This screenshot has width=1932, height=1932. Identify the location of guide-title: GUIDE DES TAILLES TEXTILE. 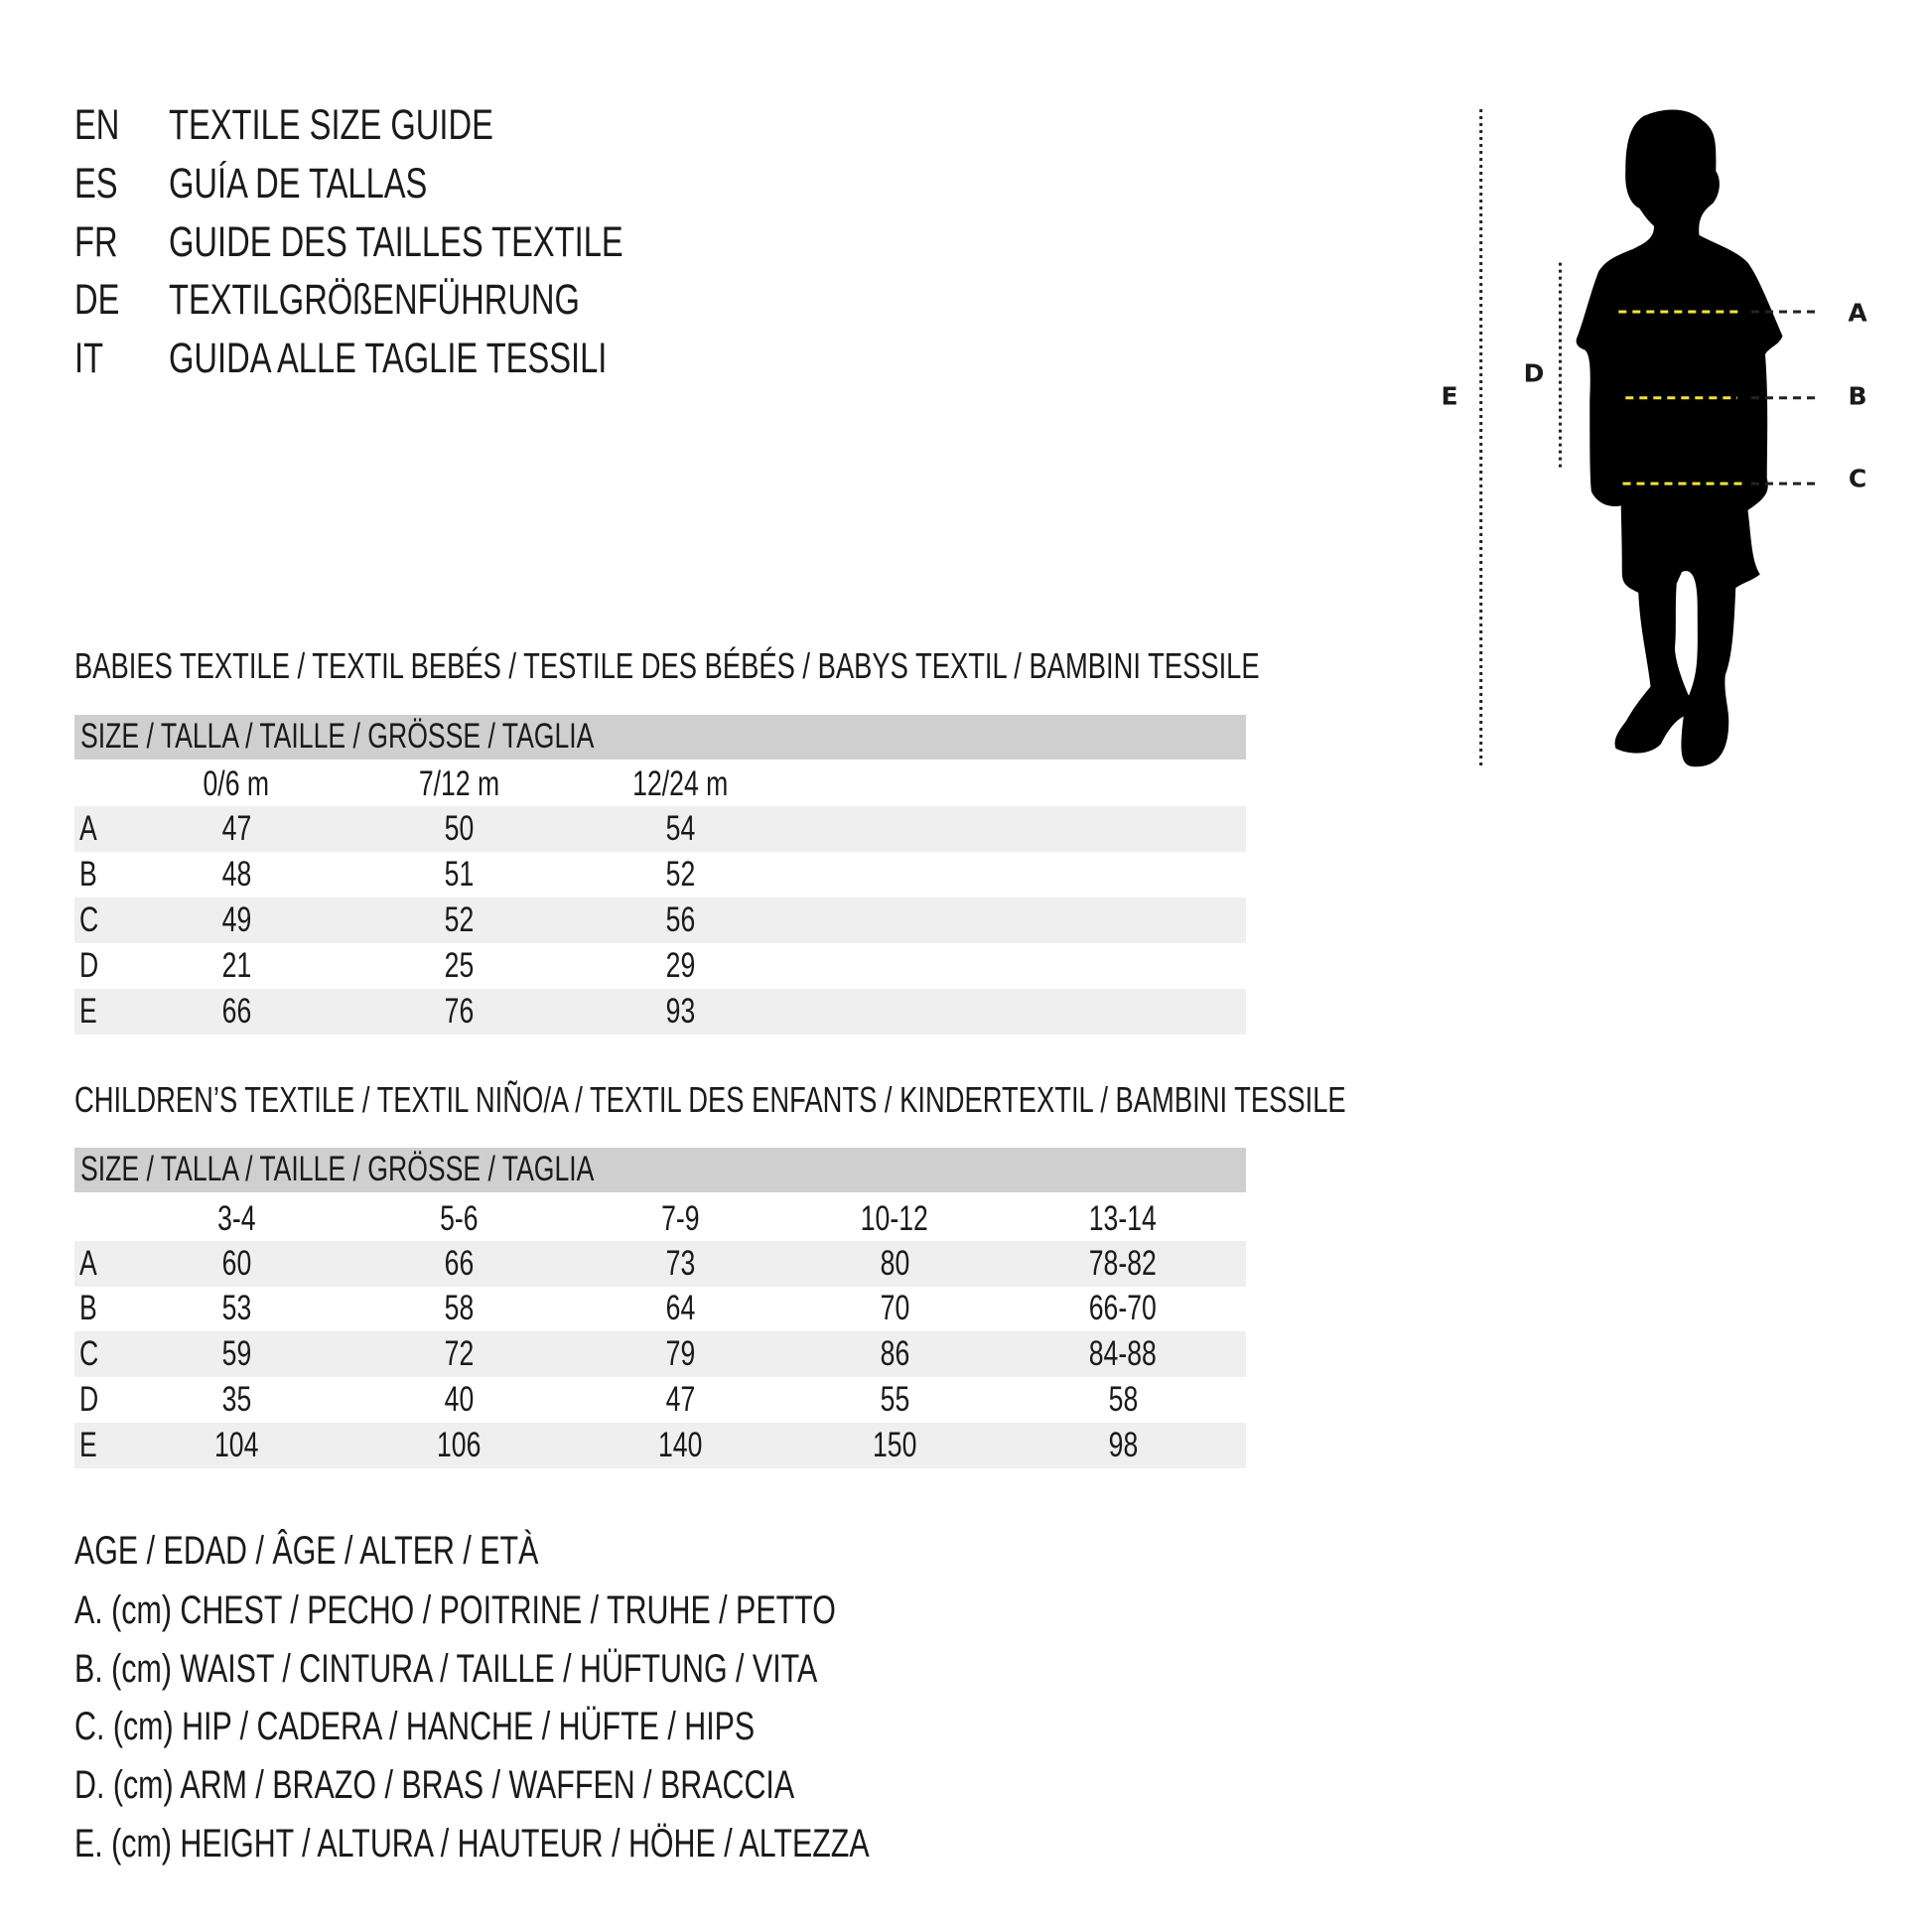
(468, 242).